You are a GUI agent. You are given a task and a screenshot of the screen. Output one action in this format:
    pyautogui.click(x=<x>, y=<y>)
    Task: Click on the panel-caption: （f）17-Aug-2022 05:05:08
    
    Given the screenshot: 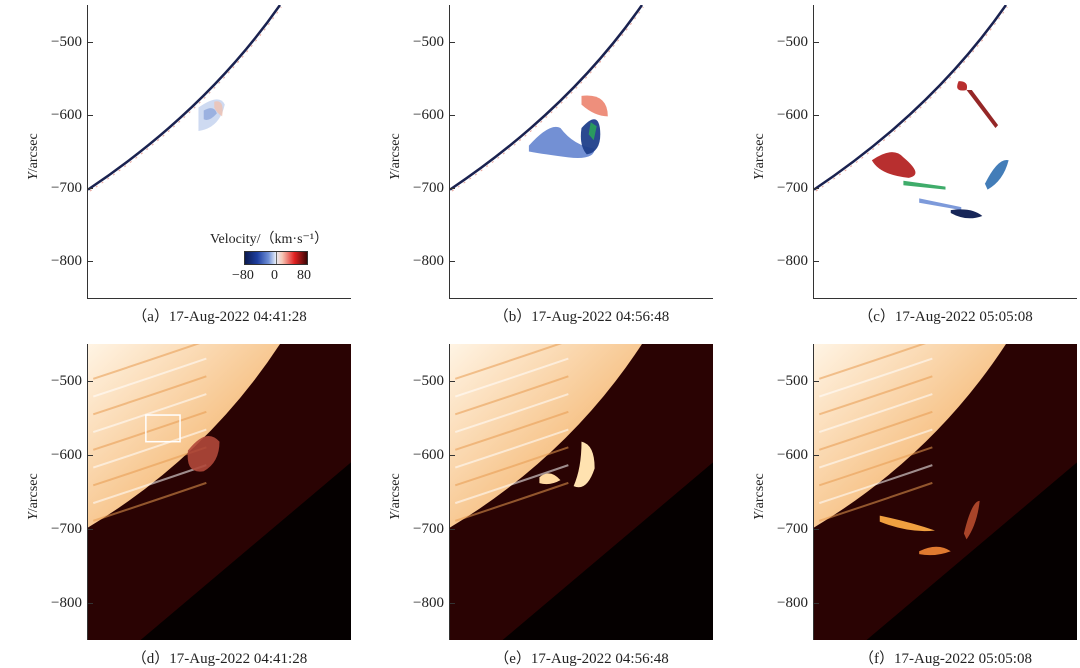 What is the action you would take?
    pyautogui.click(x=945, y=659)
    